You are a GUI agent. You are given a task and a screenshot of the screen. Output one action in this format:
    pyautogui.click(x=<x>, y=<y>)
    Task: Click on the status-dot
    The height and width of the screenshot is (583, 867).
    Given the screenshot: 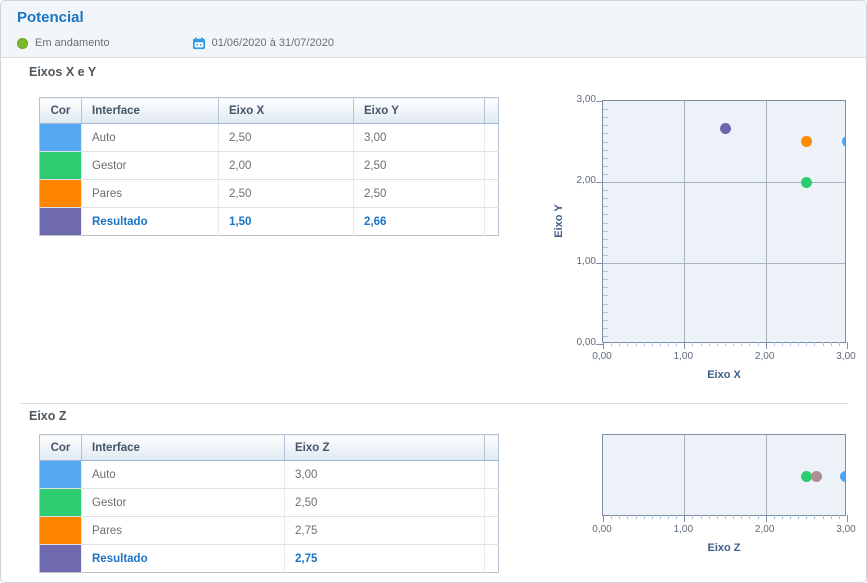 What is the action you would take?
    pyautogui.click(x=22, y=43)
    